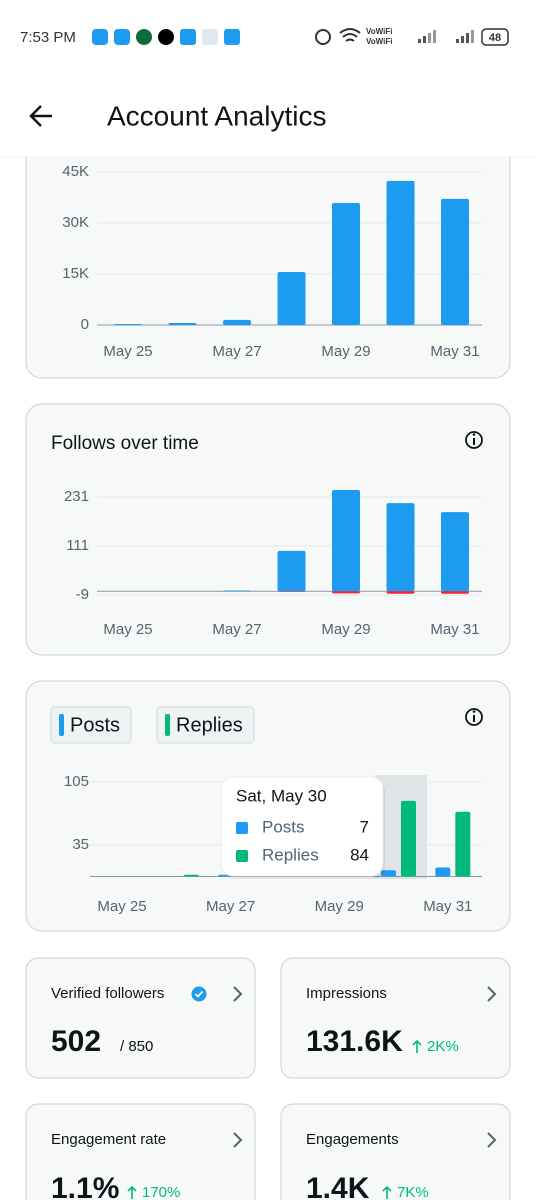 This screenshot has height=1200, width=536. I want to click on back-button, so click(40, 116).